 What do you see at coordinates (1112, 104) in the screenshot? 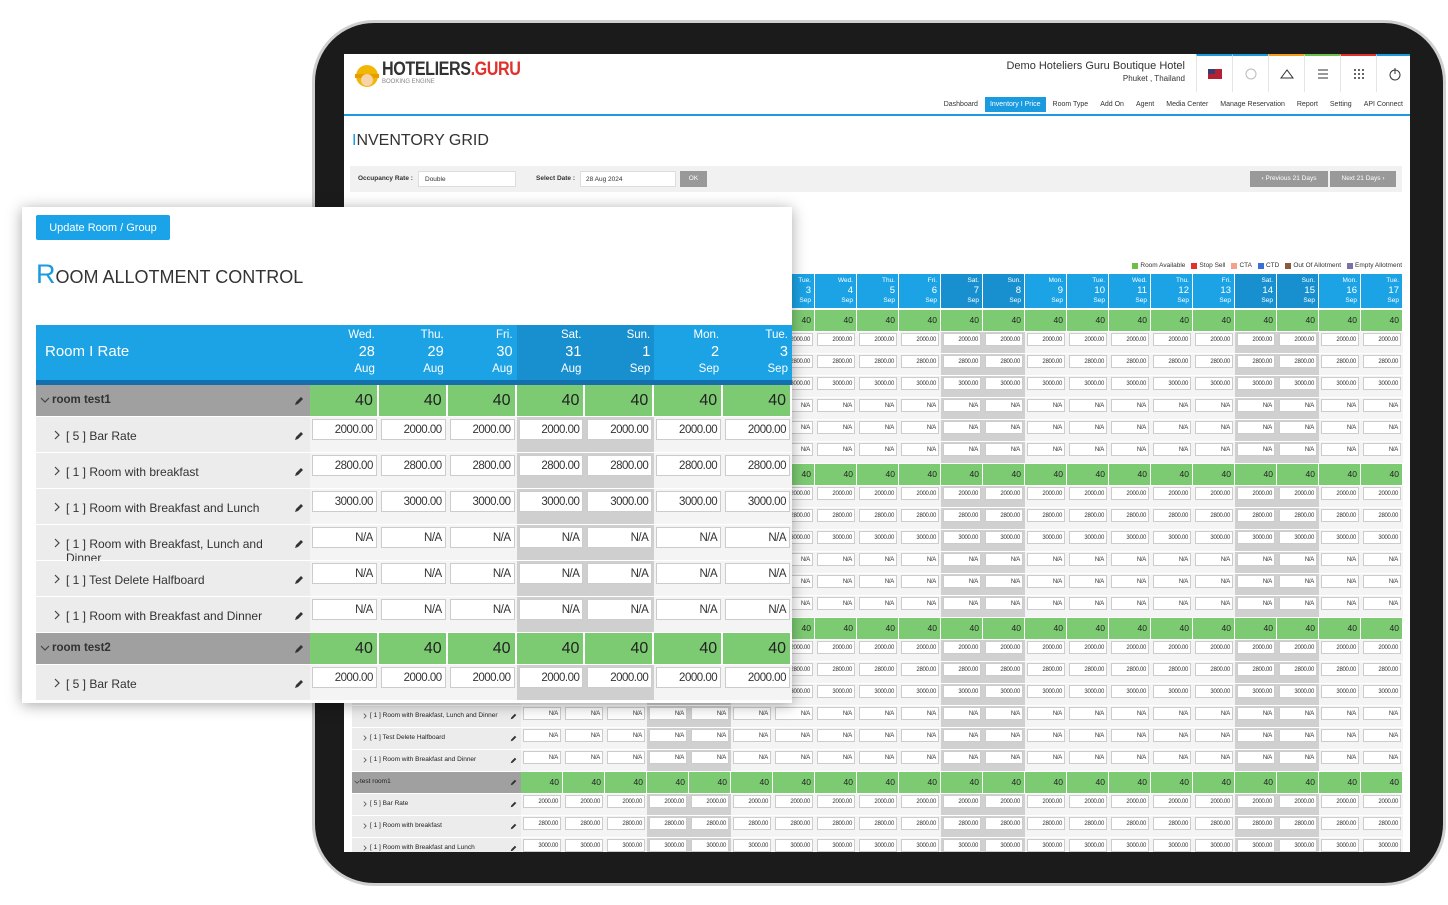
I see `nav-item: Add On` at bounding box center [1112, 104].